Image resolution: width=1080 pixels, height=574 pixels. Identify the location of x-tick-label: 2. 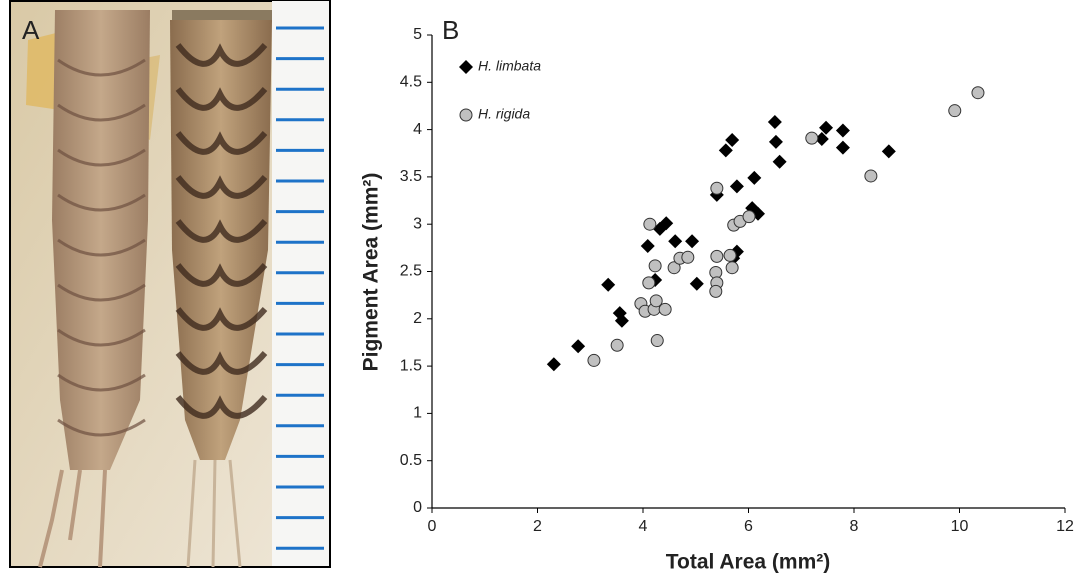
(537, 526).